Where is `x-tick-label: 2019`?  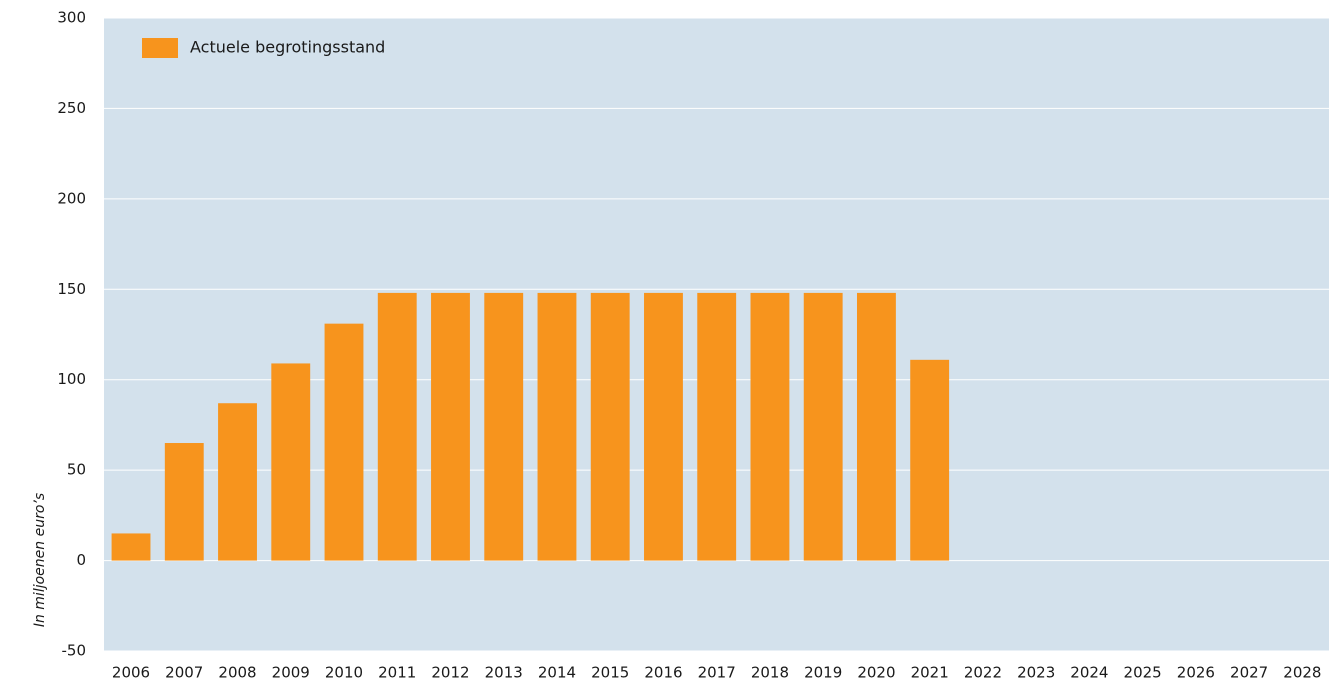 x-tick-label: 2019 is located at coordinates (823, 673).